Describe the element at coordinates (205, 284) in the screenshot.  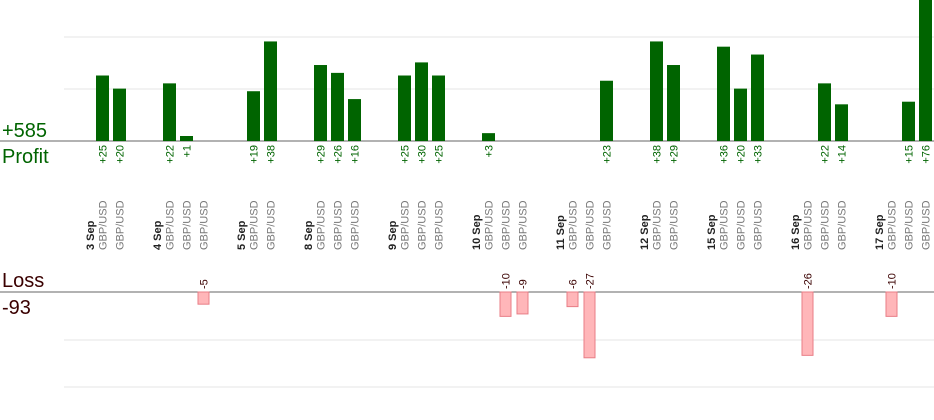
I see `loss-value-label: -5` at that location.